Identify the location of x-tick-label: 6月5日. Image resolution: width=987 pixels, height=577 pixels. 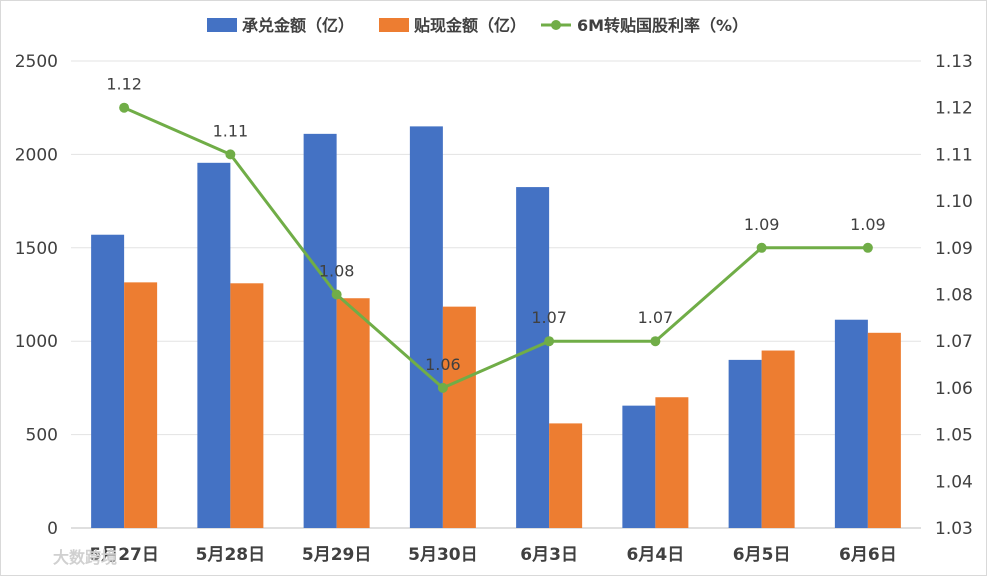
(762, 555).